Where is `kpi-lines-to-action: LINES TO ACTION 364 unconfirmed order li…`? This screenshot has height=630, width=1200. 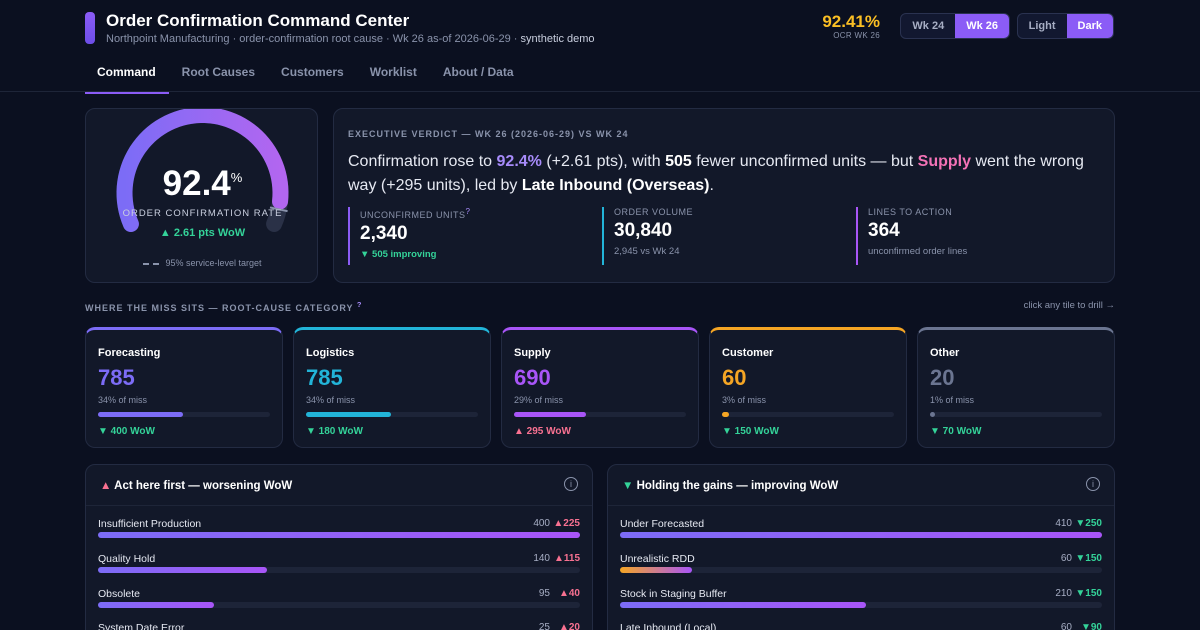 kpi-lines-to-action: LINES TO ACTION 364 unconfirmed order li… is located at coordinates (911, 236).